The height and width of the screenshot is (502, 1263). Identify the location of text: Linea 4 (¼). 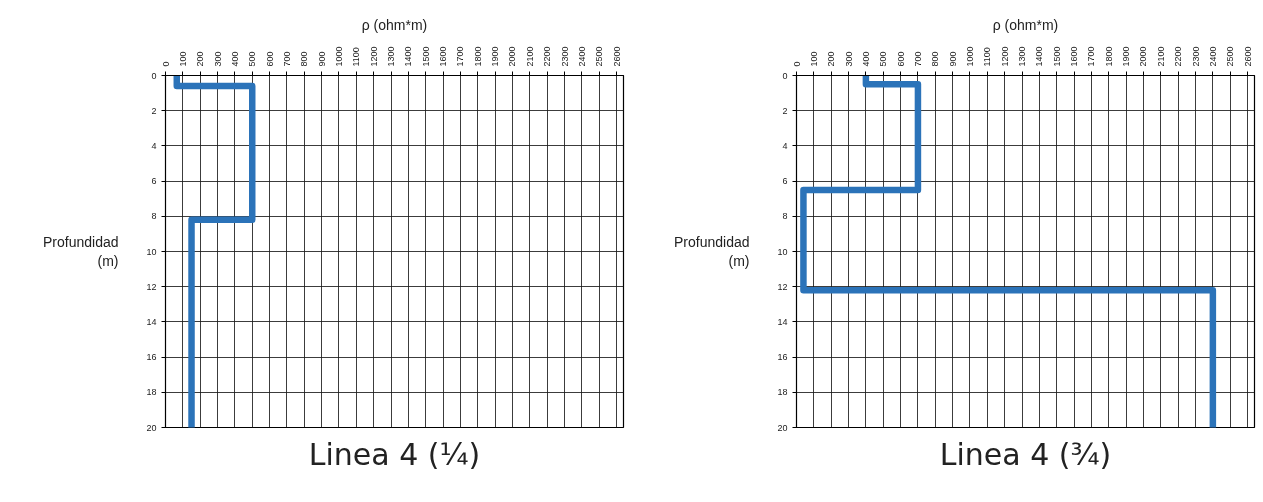
(394, 454).